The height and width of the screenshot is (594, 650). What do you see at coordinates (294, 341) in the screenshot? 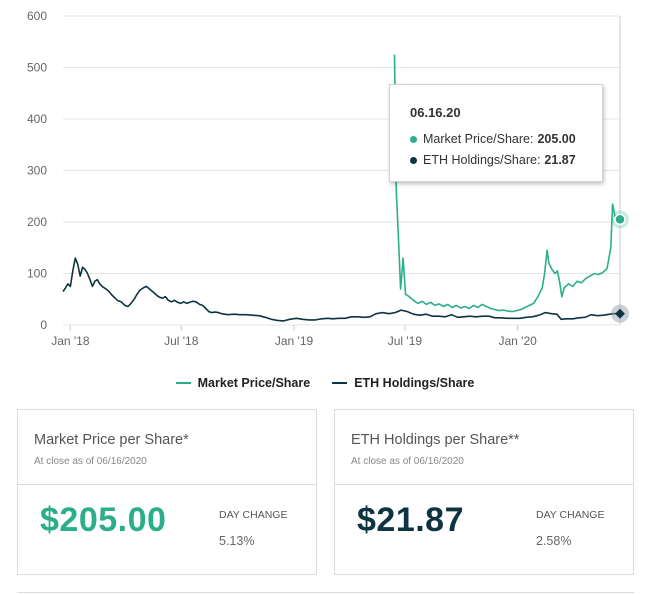
I see `x-tick-label: Jan '19` at bounding box center [294, 341].